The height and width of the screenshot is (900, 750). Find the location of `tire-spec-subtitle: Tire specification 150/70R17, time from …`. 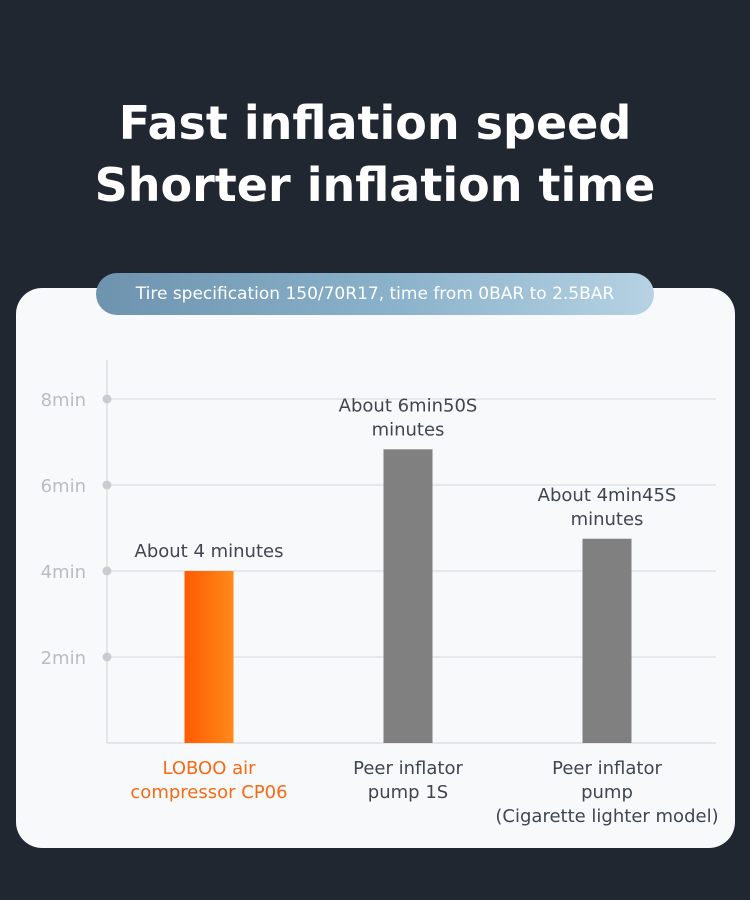

tire-spec-subtitle: Tire specification 150/70R17, time from … is located at coordinates (375, 294).